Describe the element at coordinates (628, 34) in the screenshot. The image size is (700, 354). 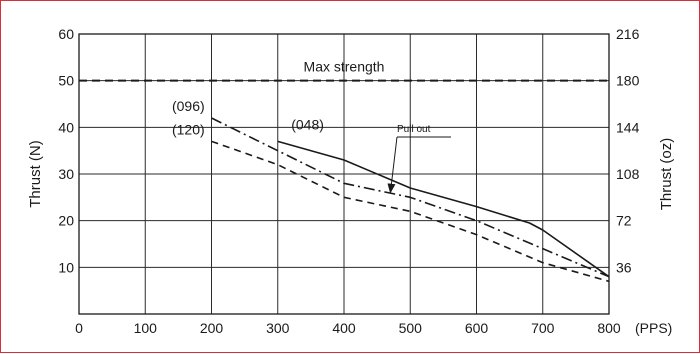
I see `y-tick-label-right: 216` at that location.